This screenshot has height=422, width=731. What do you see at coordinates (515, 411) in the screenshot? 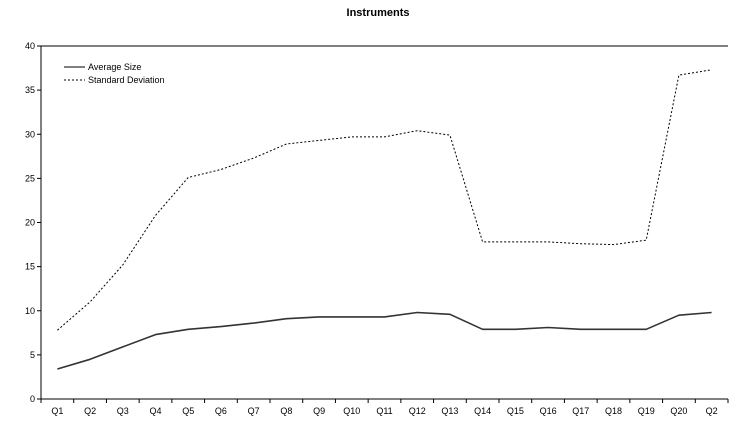
I see `x-tick-label: Q15` at bounding box center [515, 411].